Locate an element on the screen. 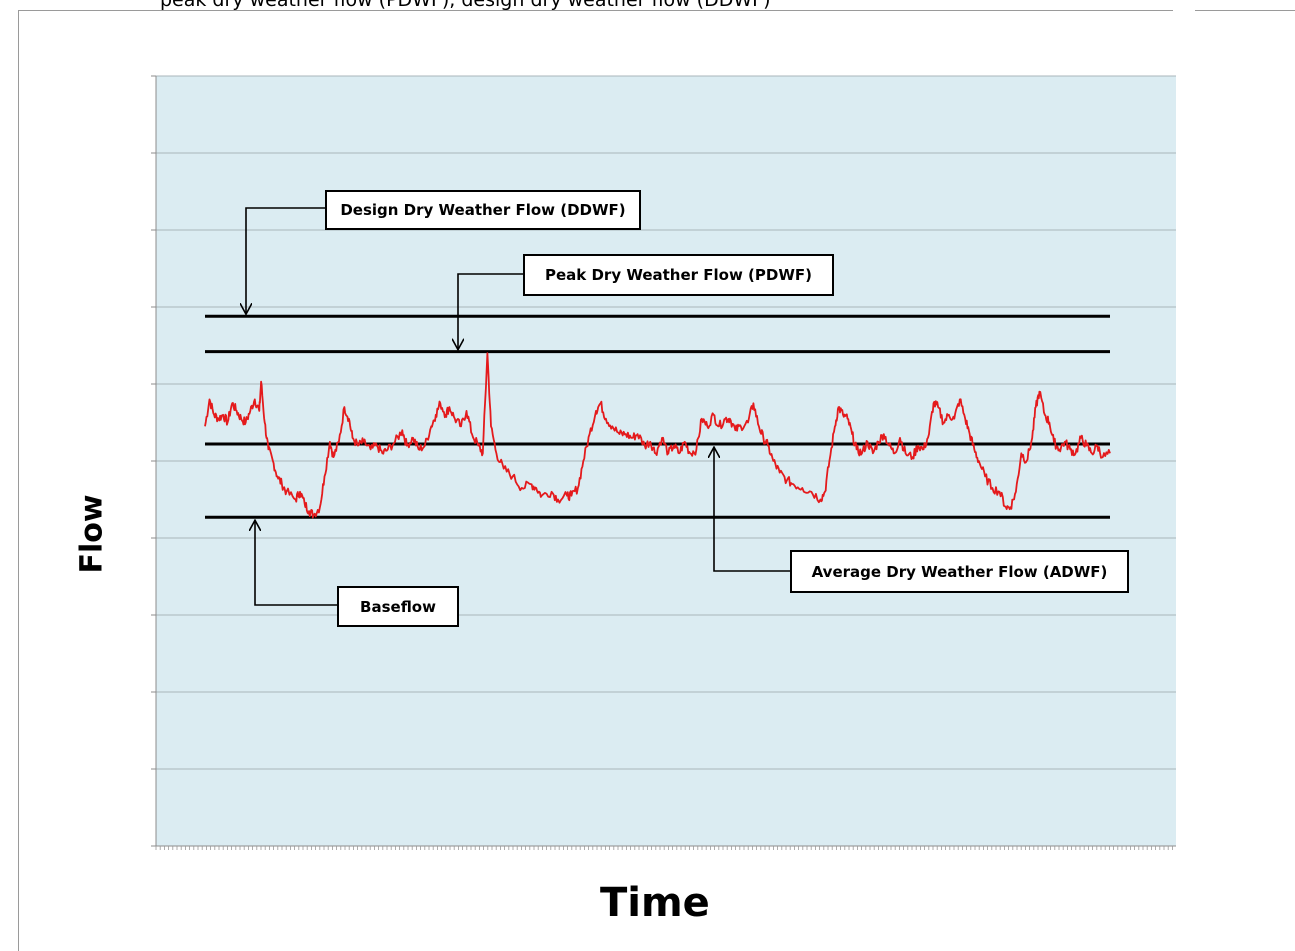 The height and width of the screenshot is (951, 1295). baseflow-label-box: Baseflow is located at coordinates (398, 606).